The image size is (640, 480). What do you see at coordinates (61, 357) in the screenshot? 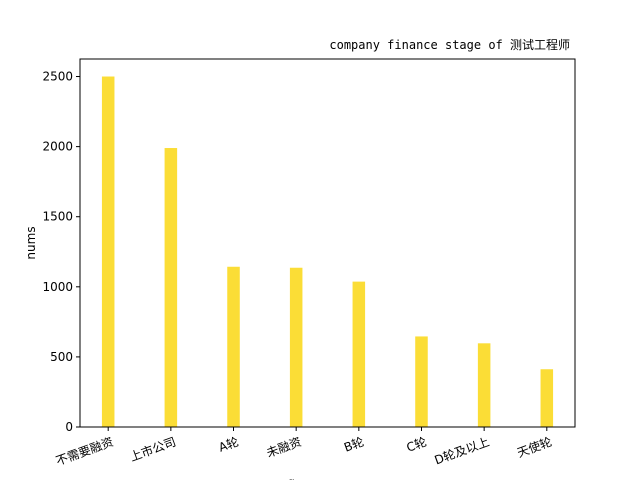
I see `y-tick-label: 500` at bounding box center [61, 357].